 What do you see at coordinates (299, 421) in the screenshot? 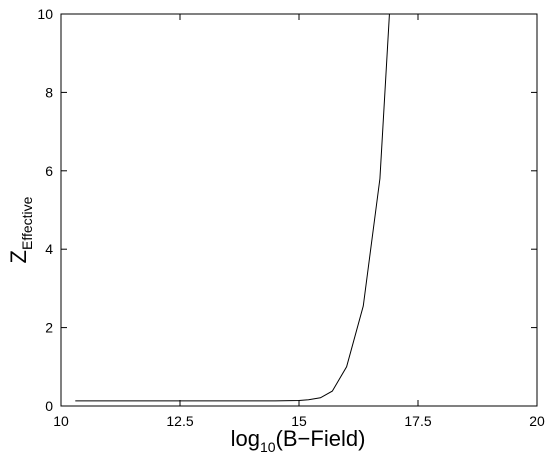
I see `x-tick-label: 15` at bounding box center [299, 421].